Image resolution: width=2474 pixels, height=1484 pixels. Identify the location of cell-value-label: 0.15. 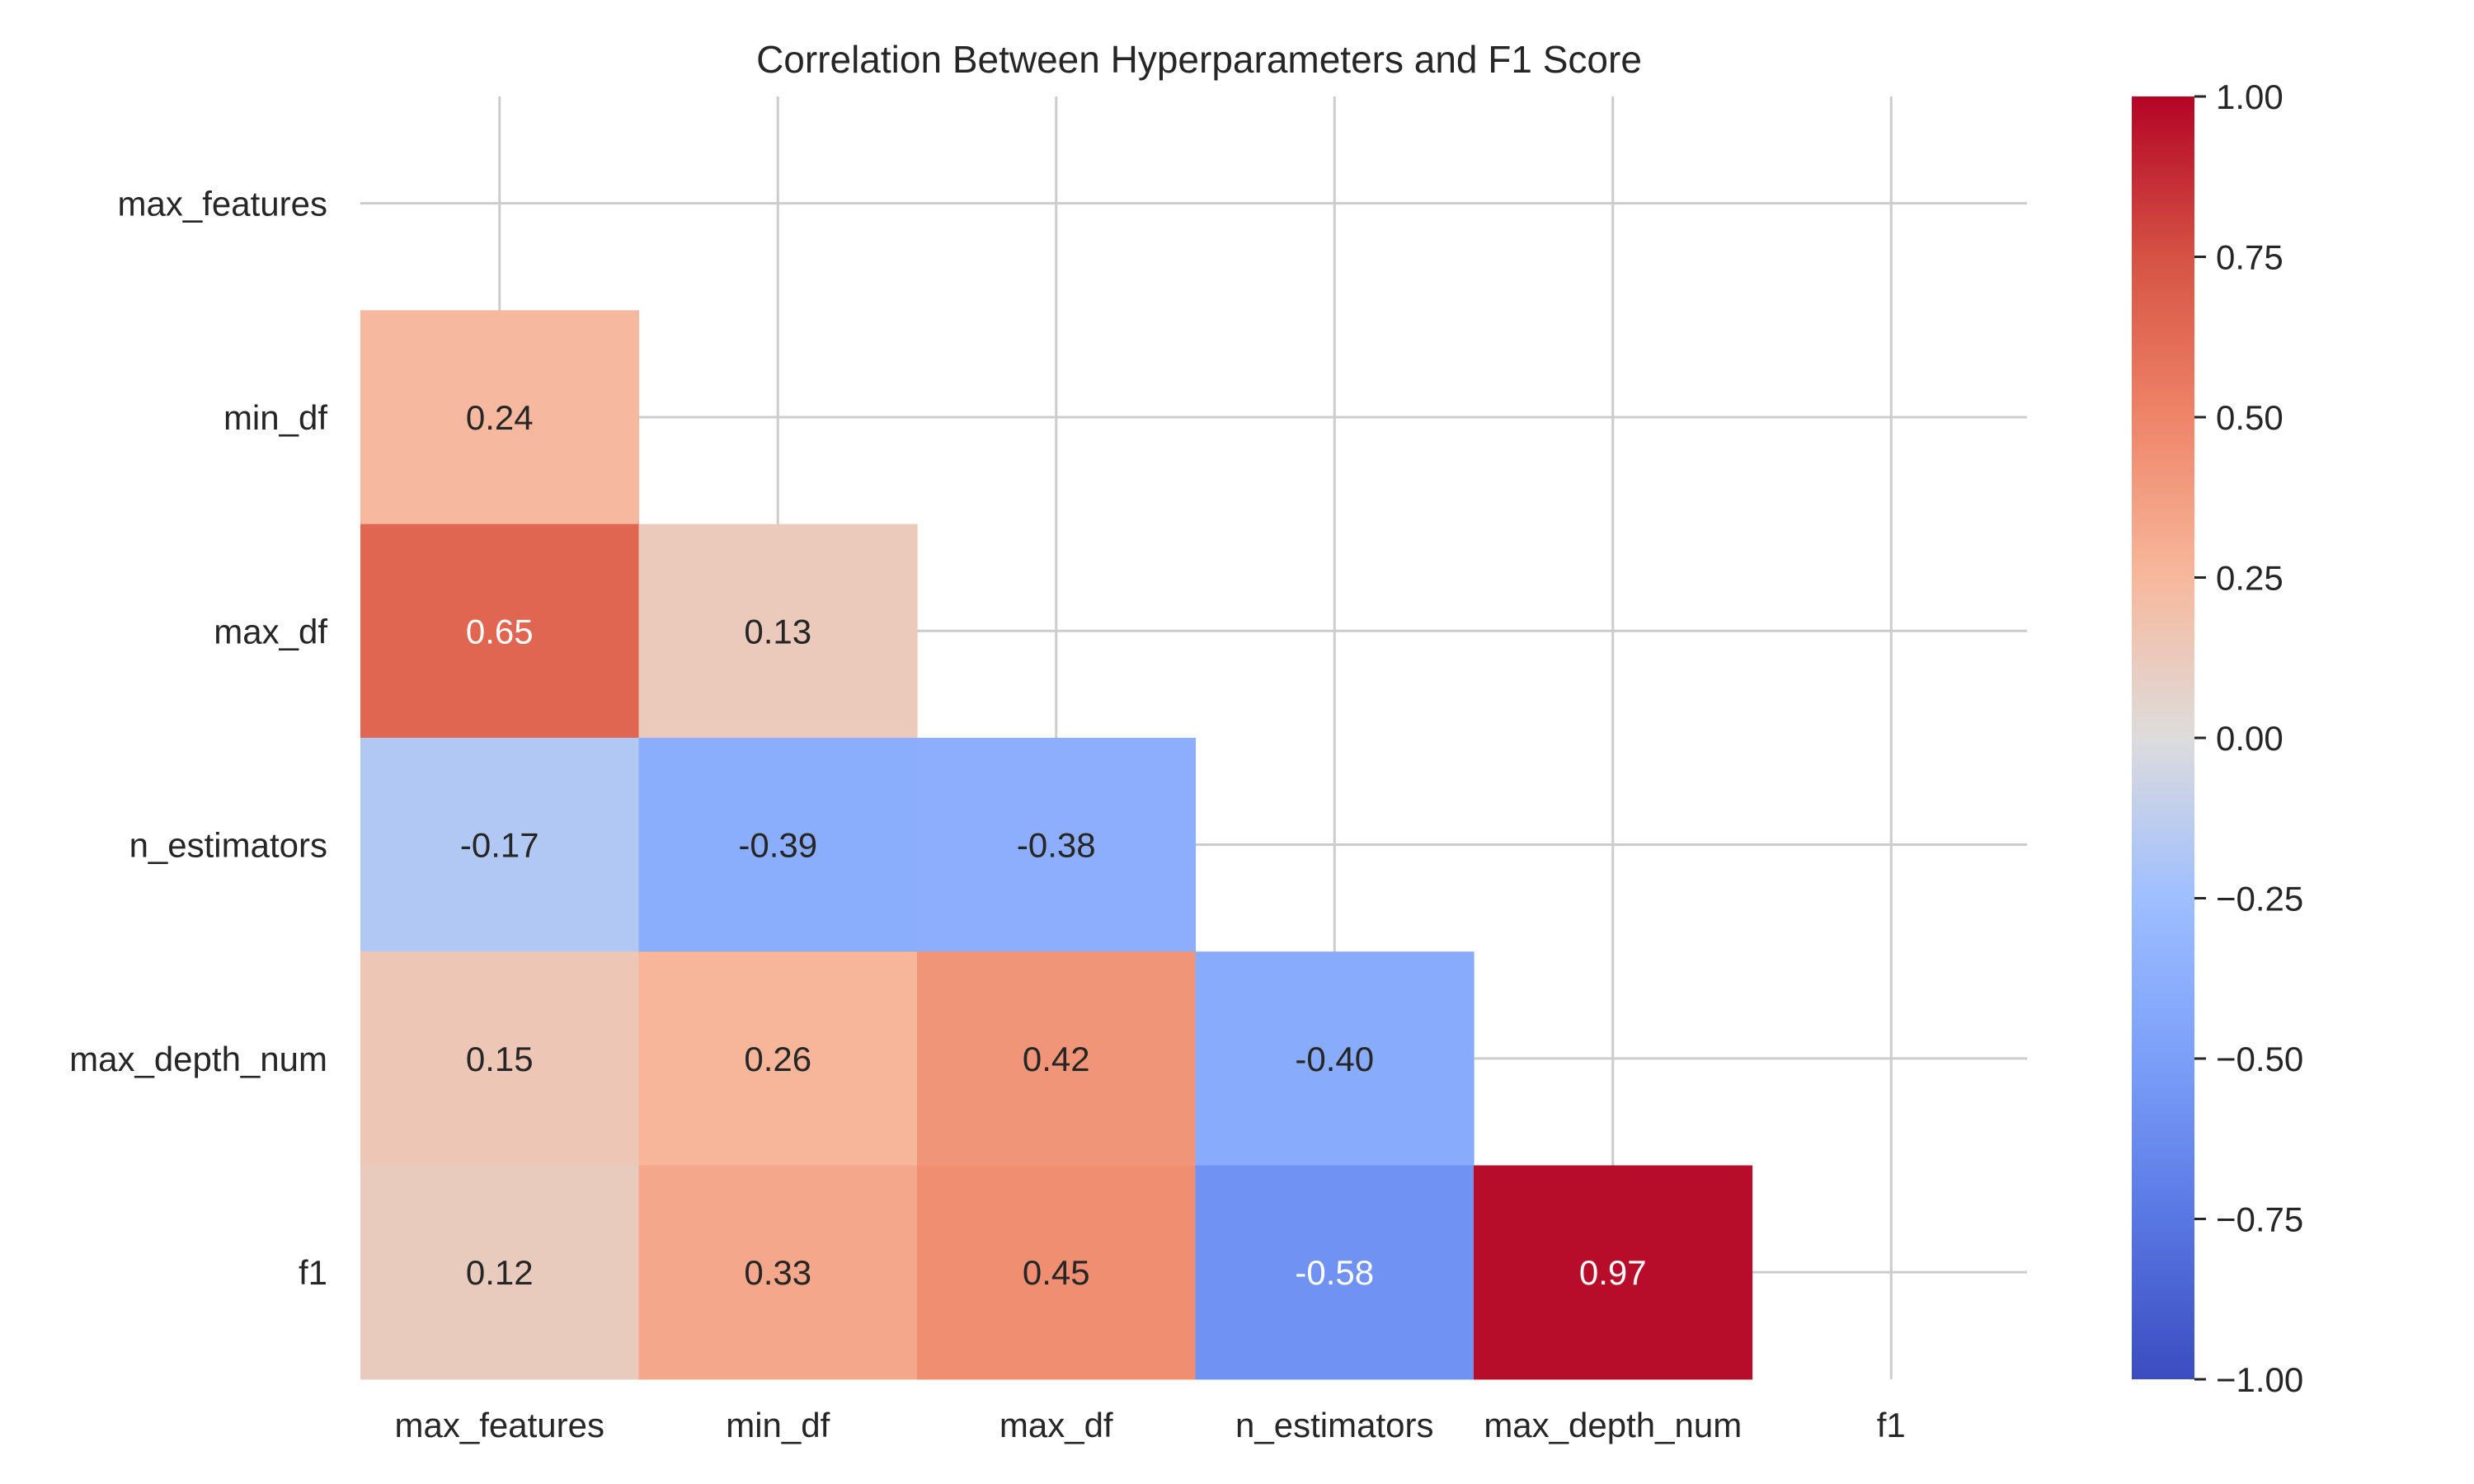
(500, 1059).